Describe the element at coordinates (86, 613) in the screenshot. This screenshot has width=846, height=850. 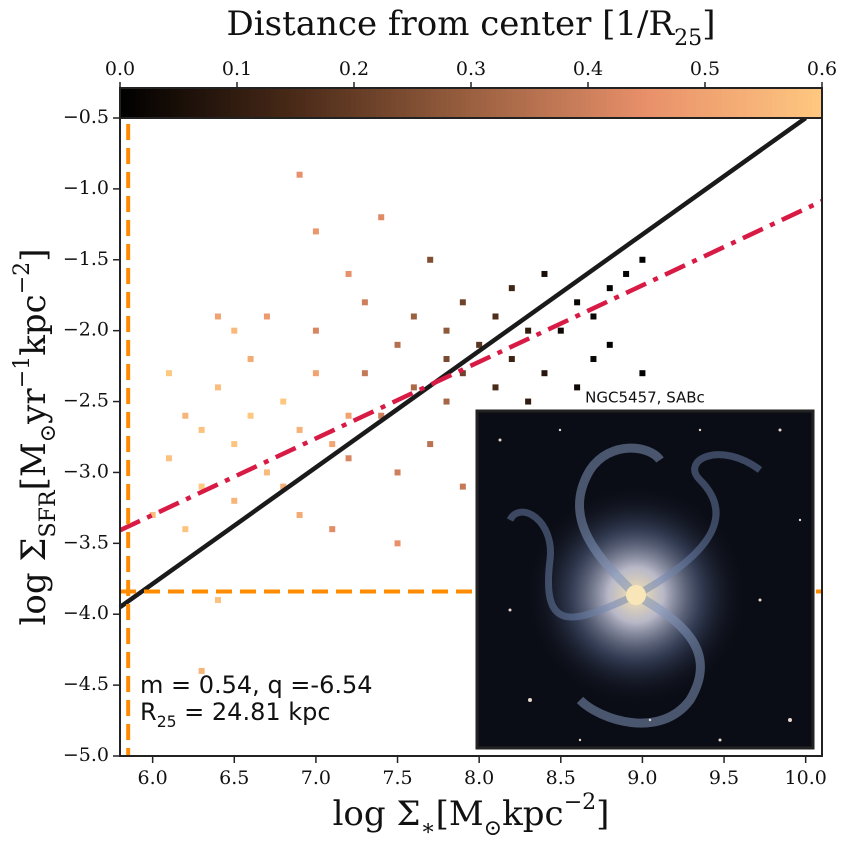
I see `y-tick-label: −4.0` at that location.